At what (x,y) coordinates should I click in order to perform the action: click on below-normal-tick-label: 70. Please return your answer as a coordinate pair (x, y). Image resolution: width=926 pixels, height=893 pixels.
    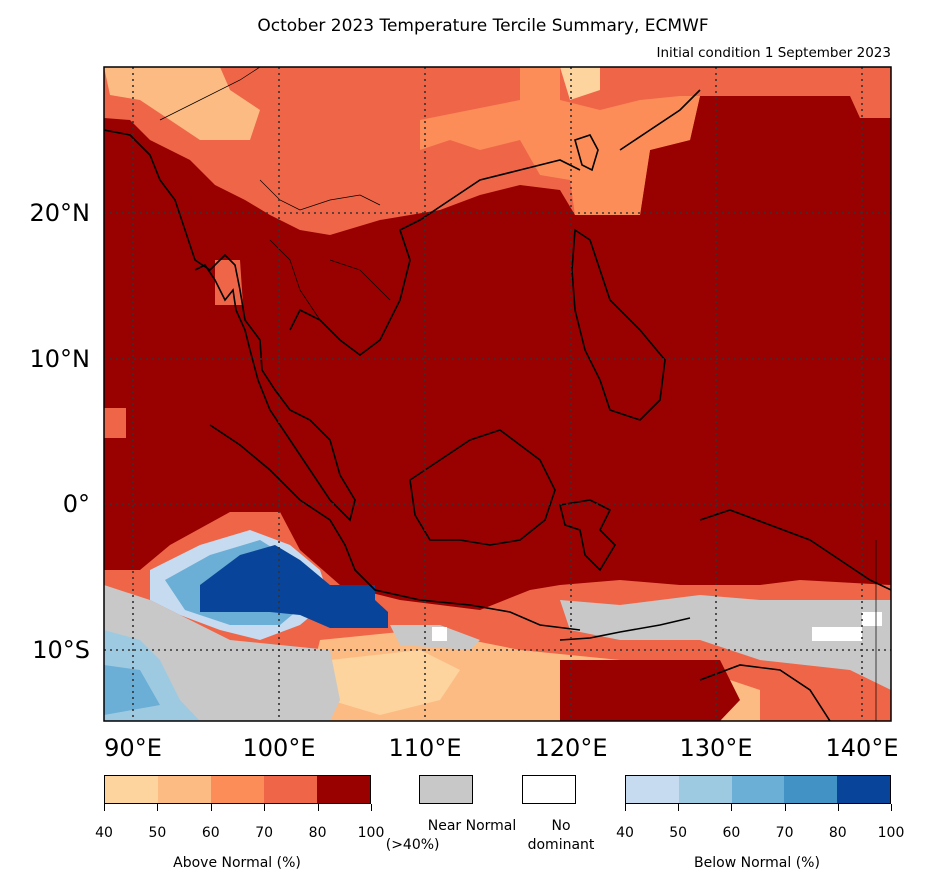
    Looking at the image, I should click on (784, 833).